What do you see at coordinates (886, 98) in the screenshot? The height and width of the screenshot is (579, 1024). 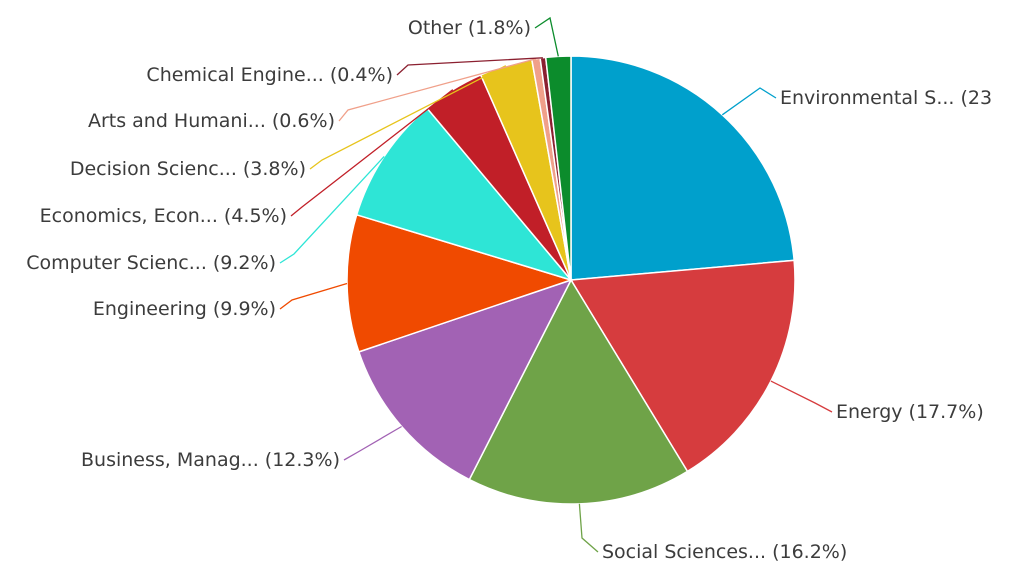 I see `slice-label: Environmental S... (23` at bounding box center [886, 98].